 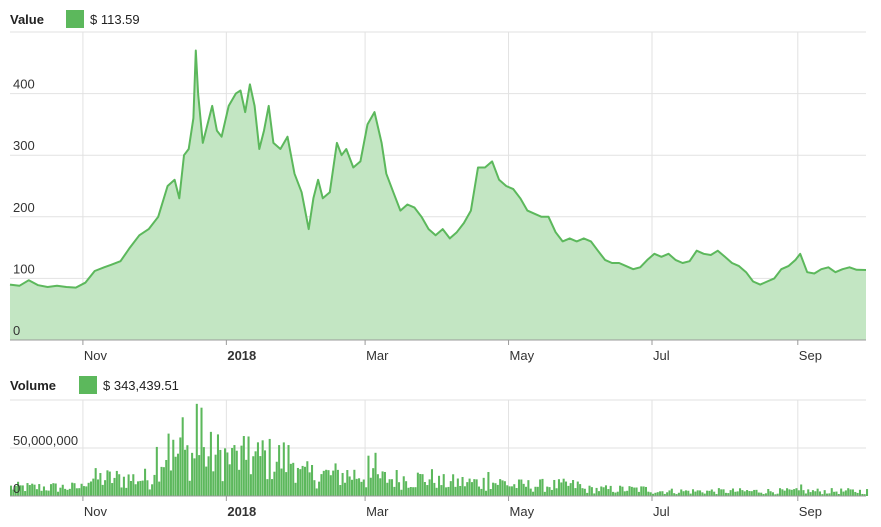 What do you see at coordinates (96, 355) in the screenshot?
I see `value-x-tick-label: Nov` at bounding box center [96, 355].